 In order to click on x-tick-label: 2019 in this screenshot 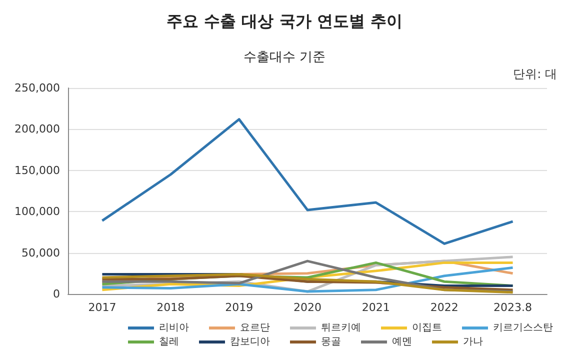, I will do `click(239, 307)`.